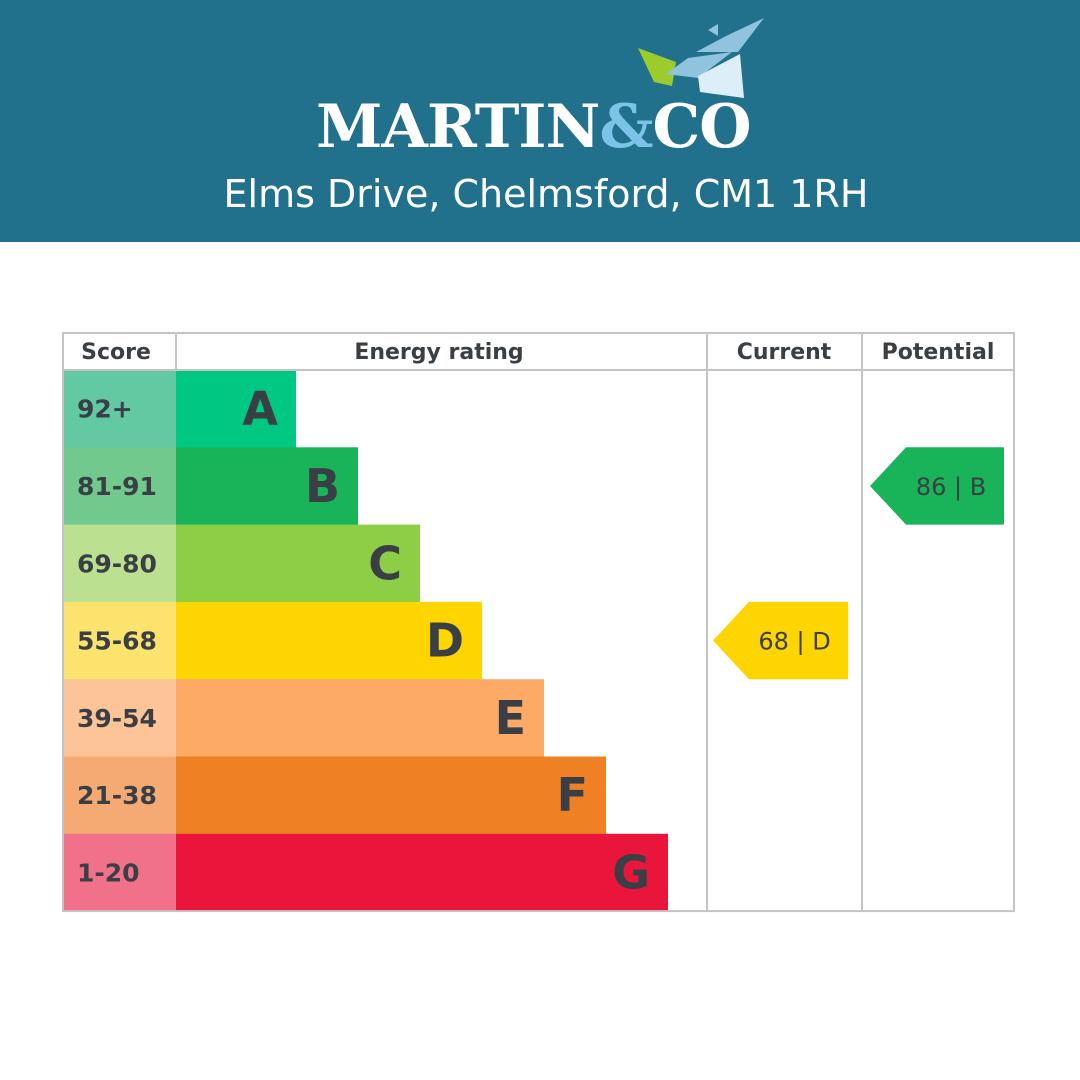  What do you see at coordinates (360, 718) in the screenshot?
I see `band-bar-e` at bounding box center [360, 718].